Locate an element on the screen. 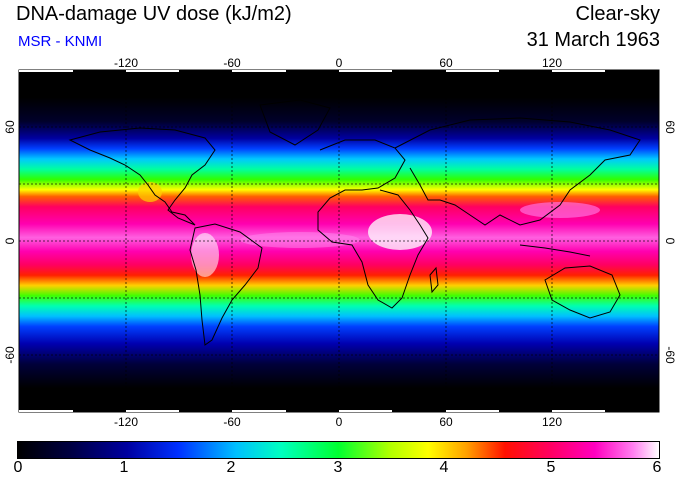 This screenshot has height=480, width=678. indonesia-coast is located at coordinates (555, 250).